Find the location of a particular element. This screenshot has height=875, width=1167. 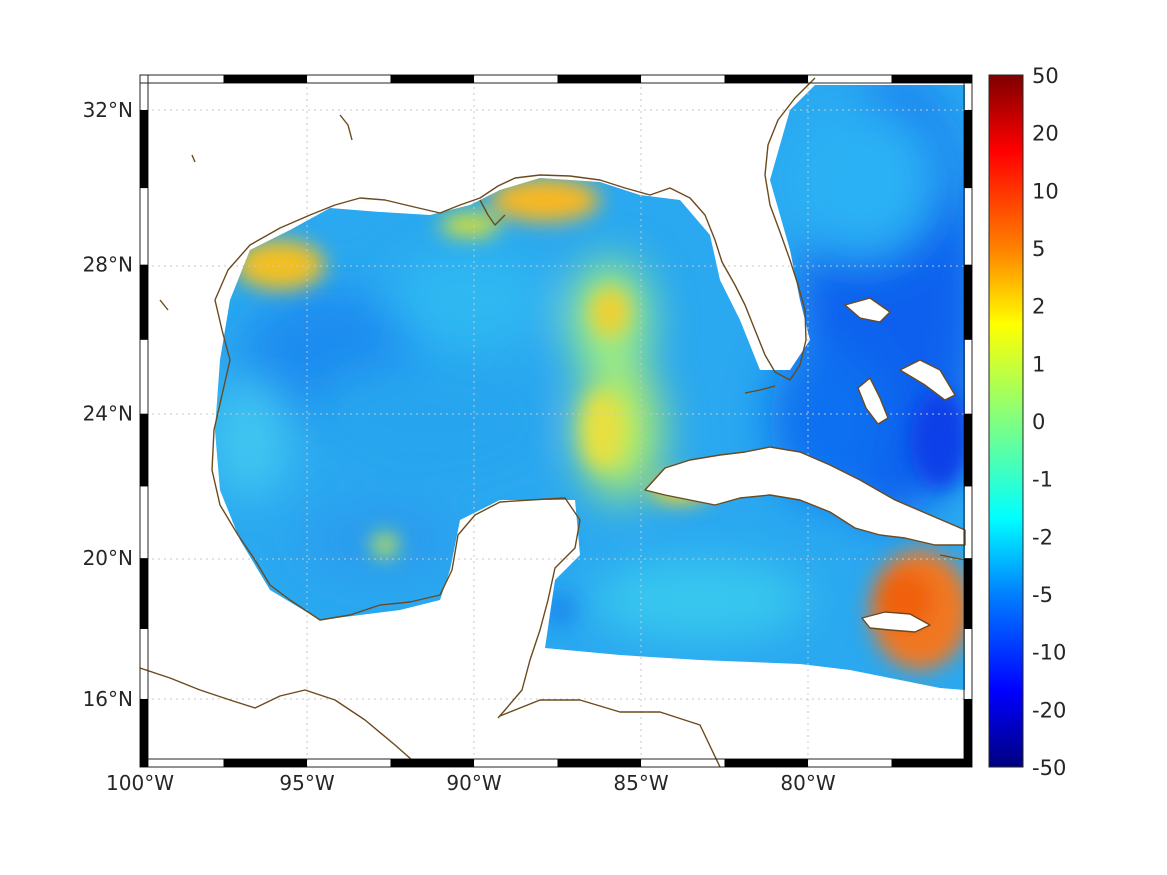

colorbar-tick-label: 20 is located at coordinates (1045, 134).